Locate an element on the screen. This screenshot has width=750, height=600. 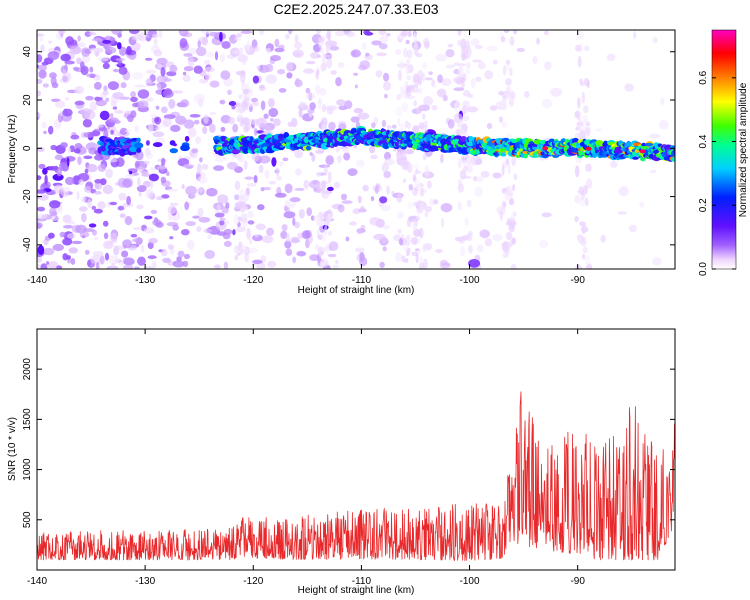
colorbar-tick-label: 0.6 is located at coordinates (703, 77).